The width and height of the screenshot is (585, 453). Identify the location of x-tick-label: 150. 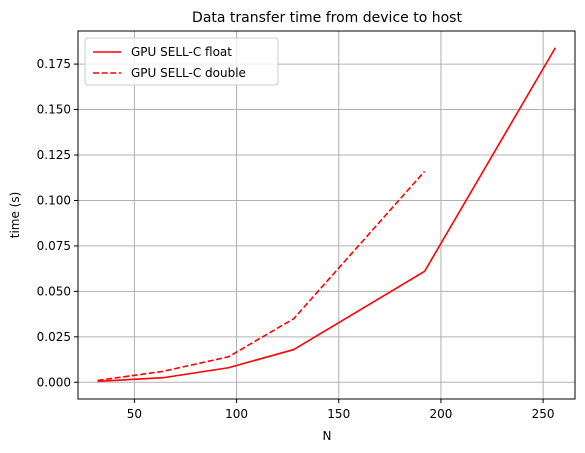
(338, 414).